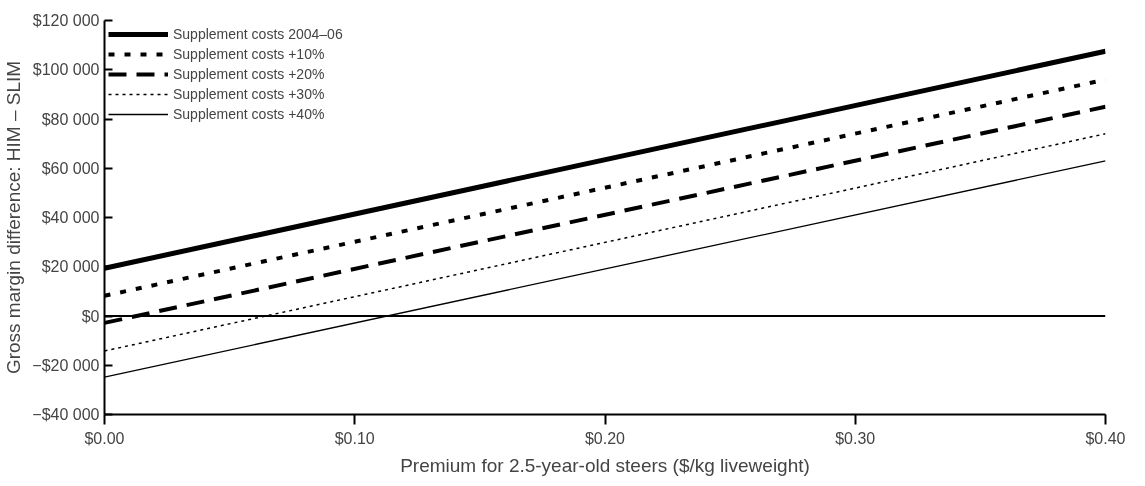  What do you see at coordinates (70, 168) in the screenshot?
I see `y-tick-label: $60 000` at bounding box center [70, 168].